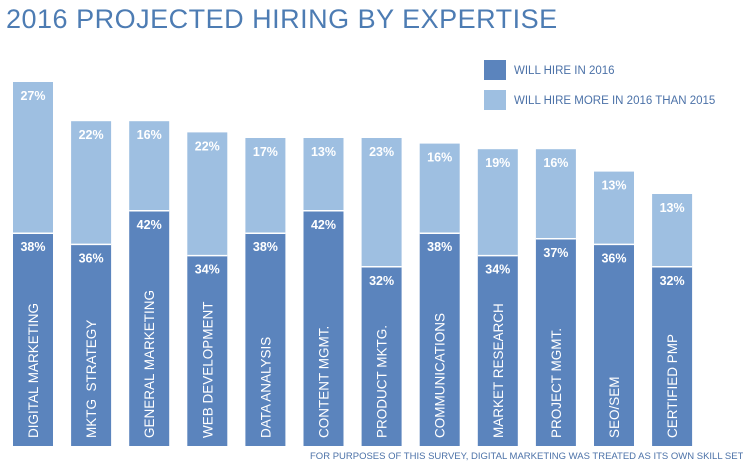 Image resolution: width=743 pixels, height=474 pixels. What do you see at coordinates (382, 381) in the screenshot?
I see `category-label: PRODUCT MKTG.` at bounding box center [382, 381].